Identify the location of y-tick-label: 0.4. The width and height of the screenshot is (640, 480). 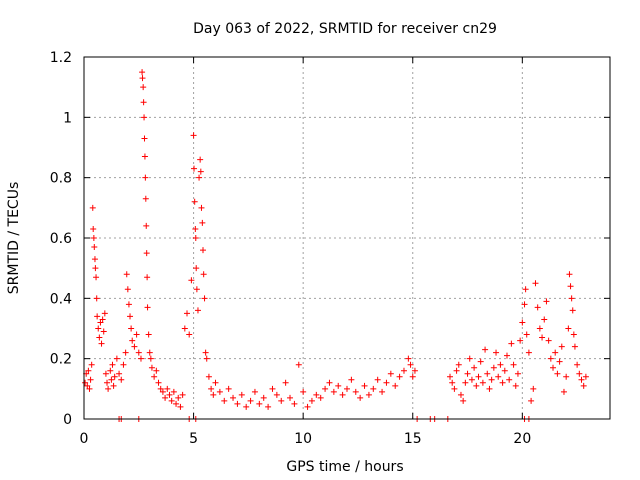
(61, 299).